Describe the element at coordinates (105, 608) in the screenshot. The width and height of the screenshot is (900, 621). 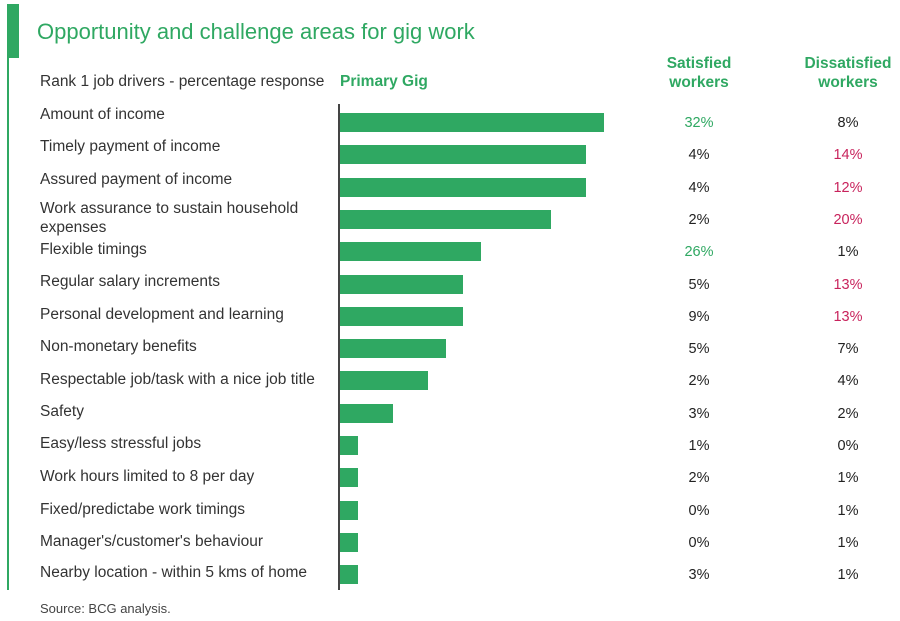
I see `source-note: Source: BCG analysis.` at that location.